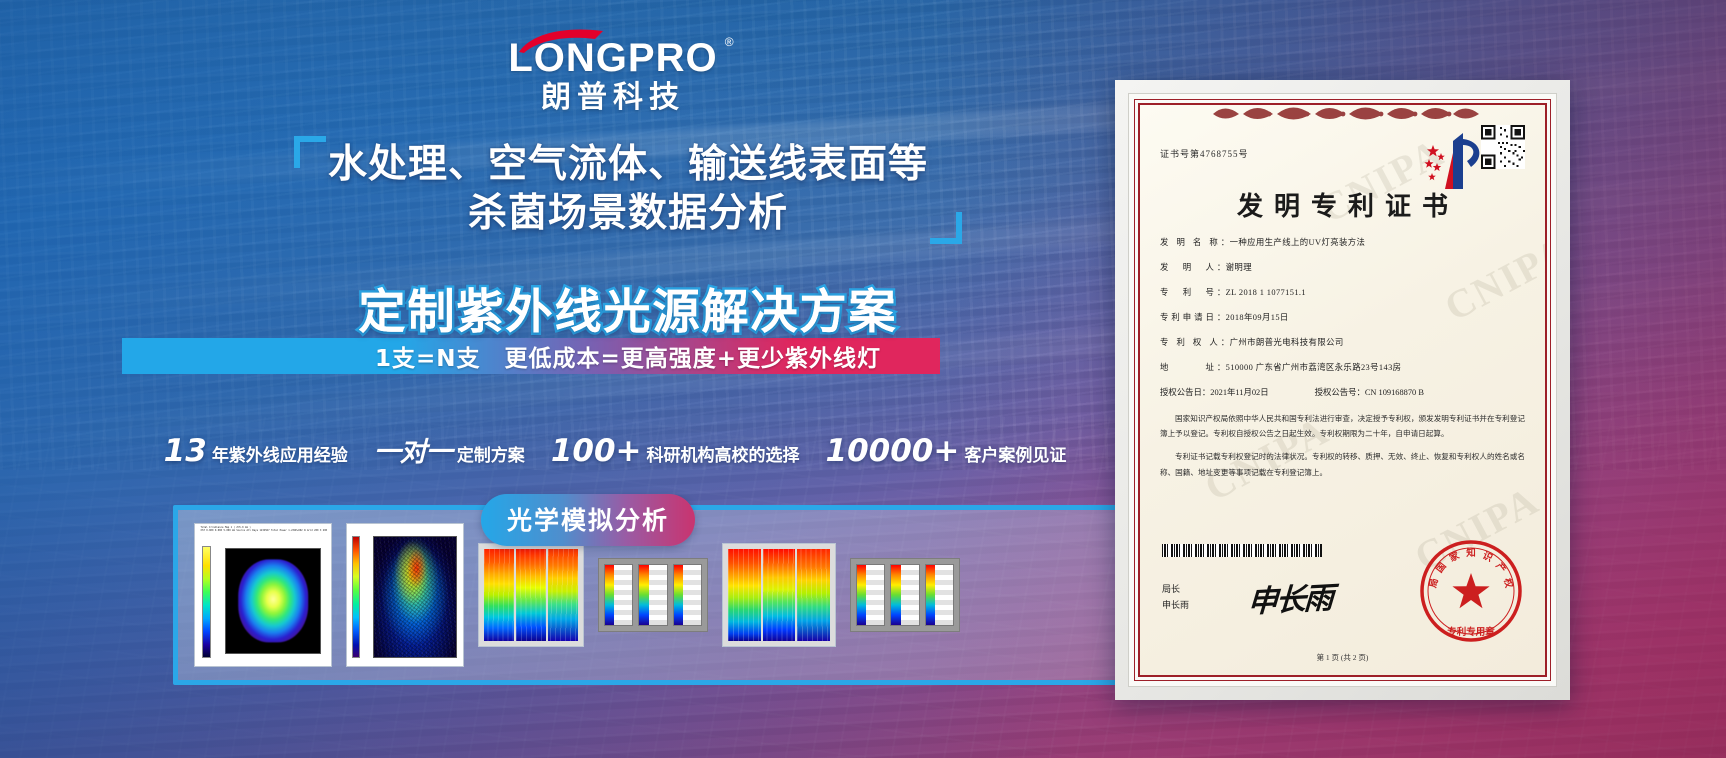 Image resolution: width=1726 pixels, height=758 pixels. I want to click on sim-image-surface-heatmap-b, so click(779, 595).